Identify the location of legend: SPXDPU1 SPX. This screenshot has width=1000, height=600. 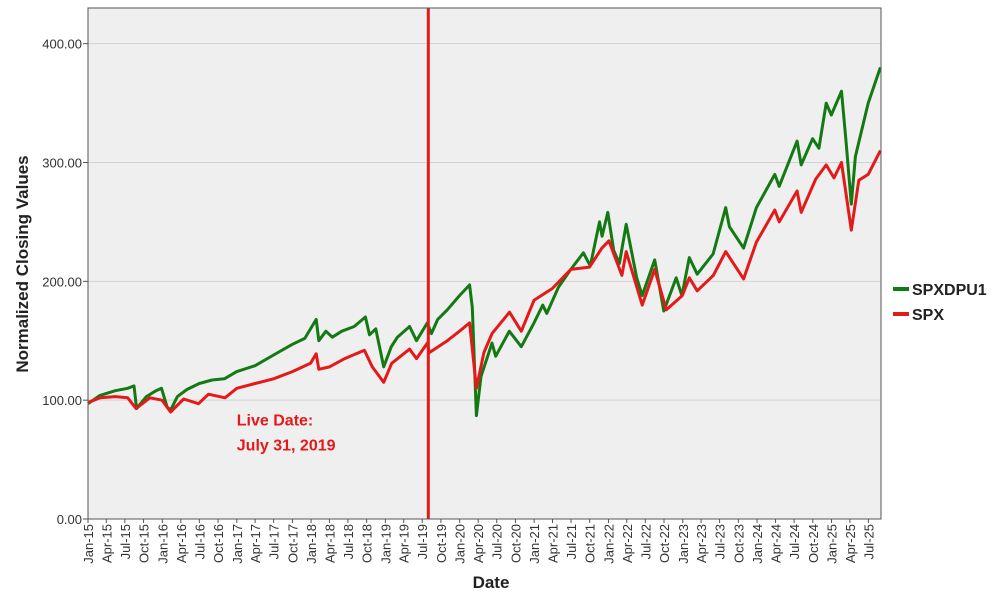
(940, 303).